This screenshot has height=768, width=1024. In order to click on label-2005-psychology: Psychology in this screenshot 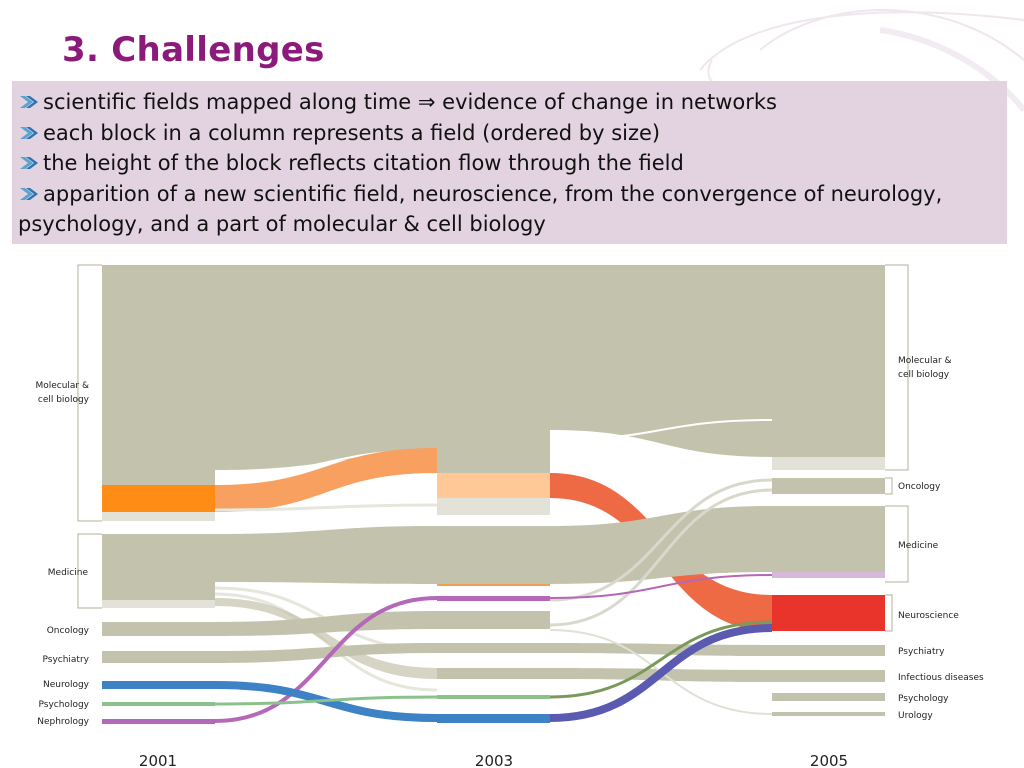, I will do `click(923, 699)`.